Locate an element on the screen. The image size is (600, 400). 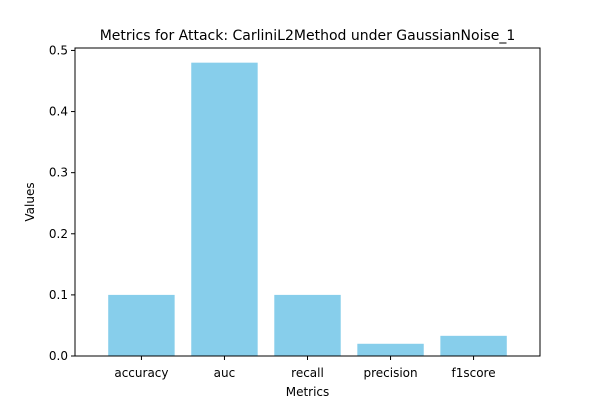
bar-accuracy is located at coordinates (141, 325).